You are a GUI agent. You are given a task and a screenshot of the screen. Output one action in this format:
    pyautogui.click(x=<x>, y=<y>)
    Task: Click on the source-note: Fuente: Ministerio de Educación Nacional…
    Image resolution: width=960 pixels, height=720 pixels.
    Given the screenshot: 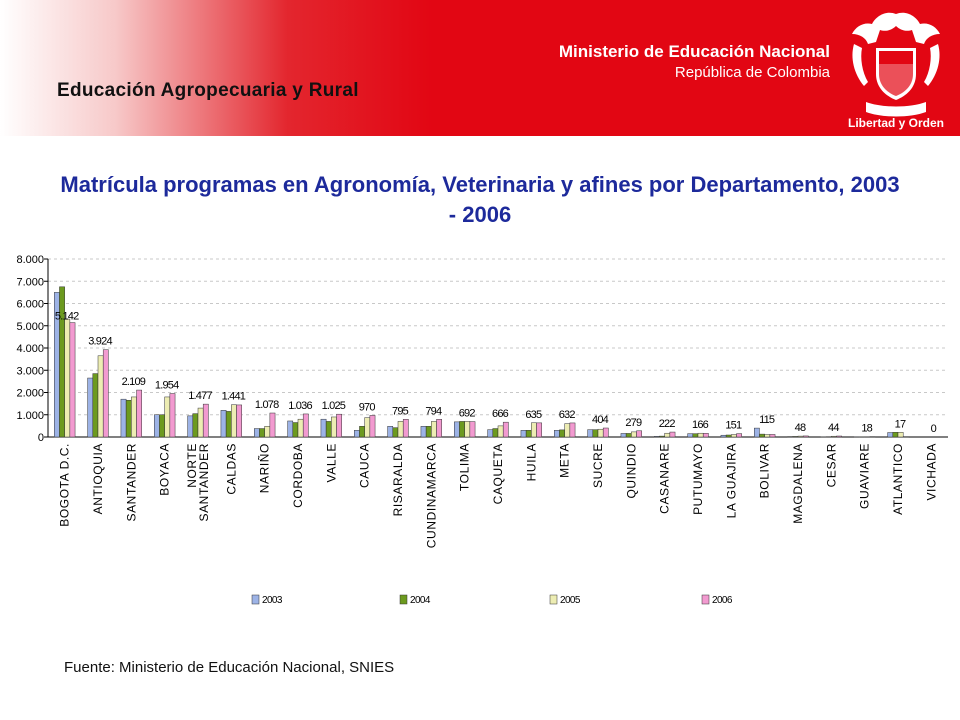 What is the action you would take?
    pyautogui.click(x=229, y=667)
    